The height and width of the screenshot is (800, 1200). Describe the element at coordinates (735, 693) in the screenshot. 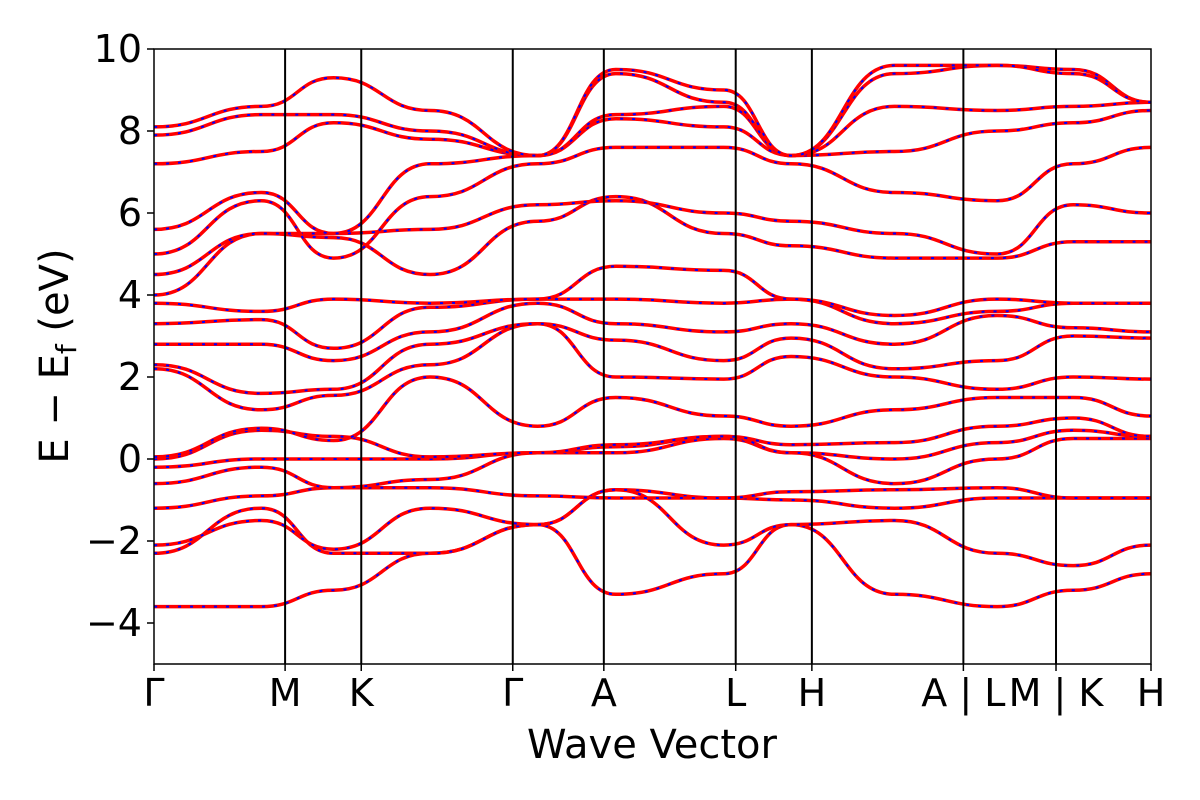

I see `x-tick-label: L` at that location.